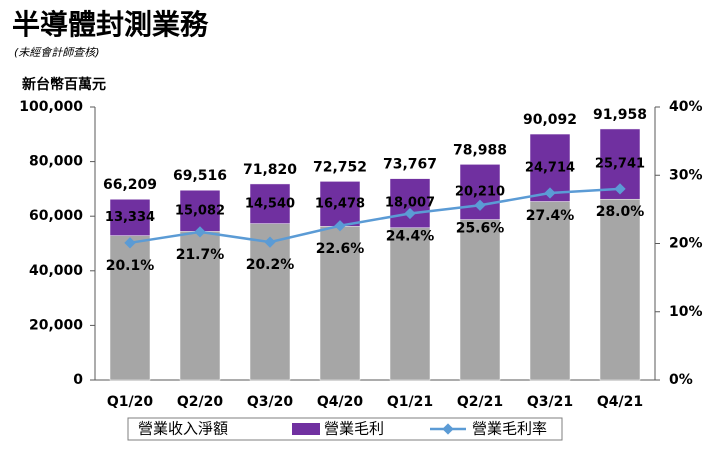  I want to click on x-tick-label: Q4/21, so click(620, 402).